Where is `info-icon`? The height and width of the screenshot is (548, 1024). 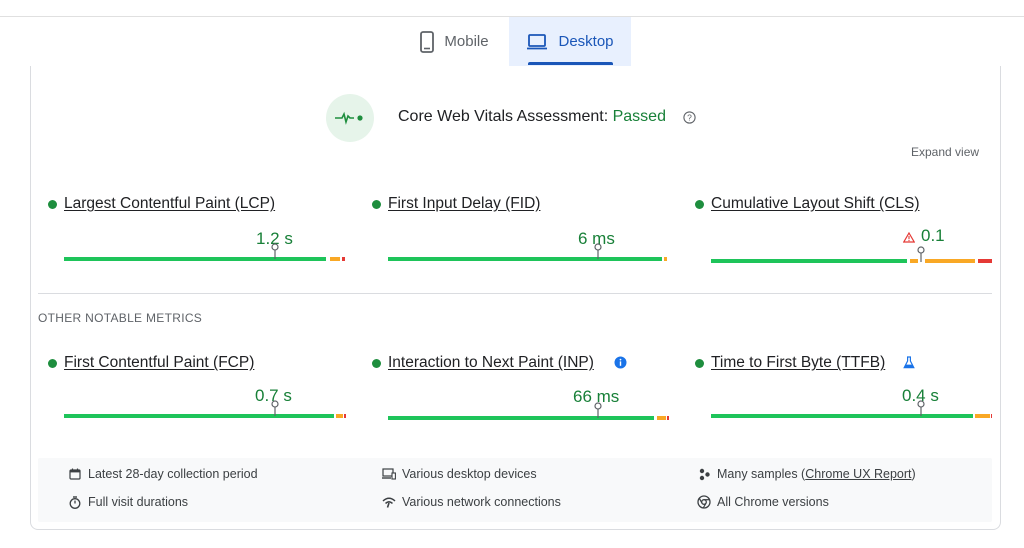 info-icon is located at coordinates (620, 362).